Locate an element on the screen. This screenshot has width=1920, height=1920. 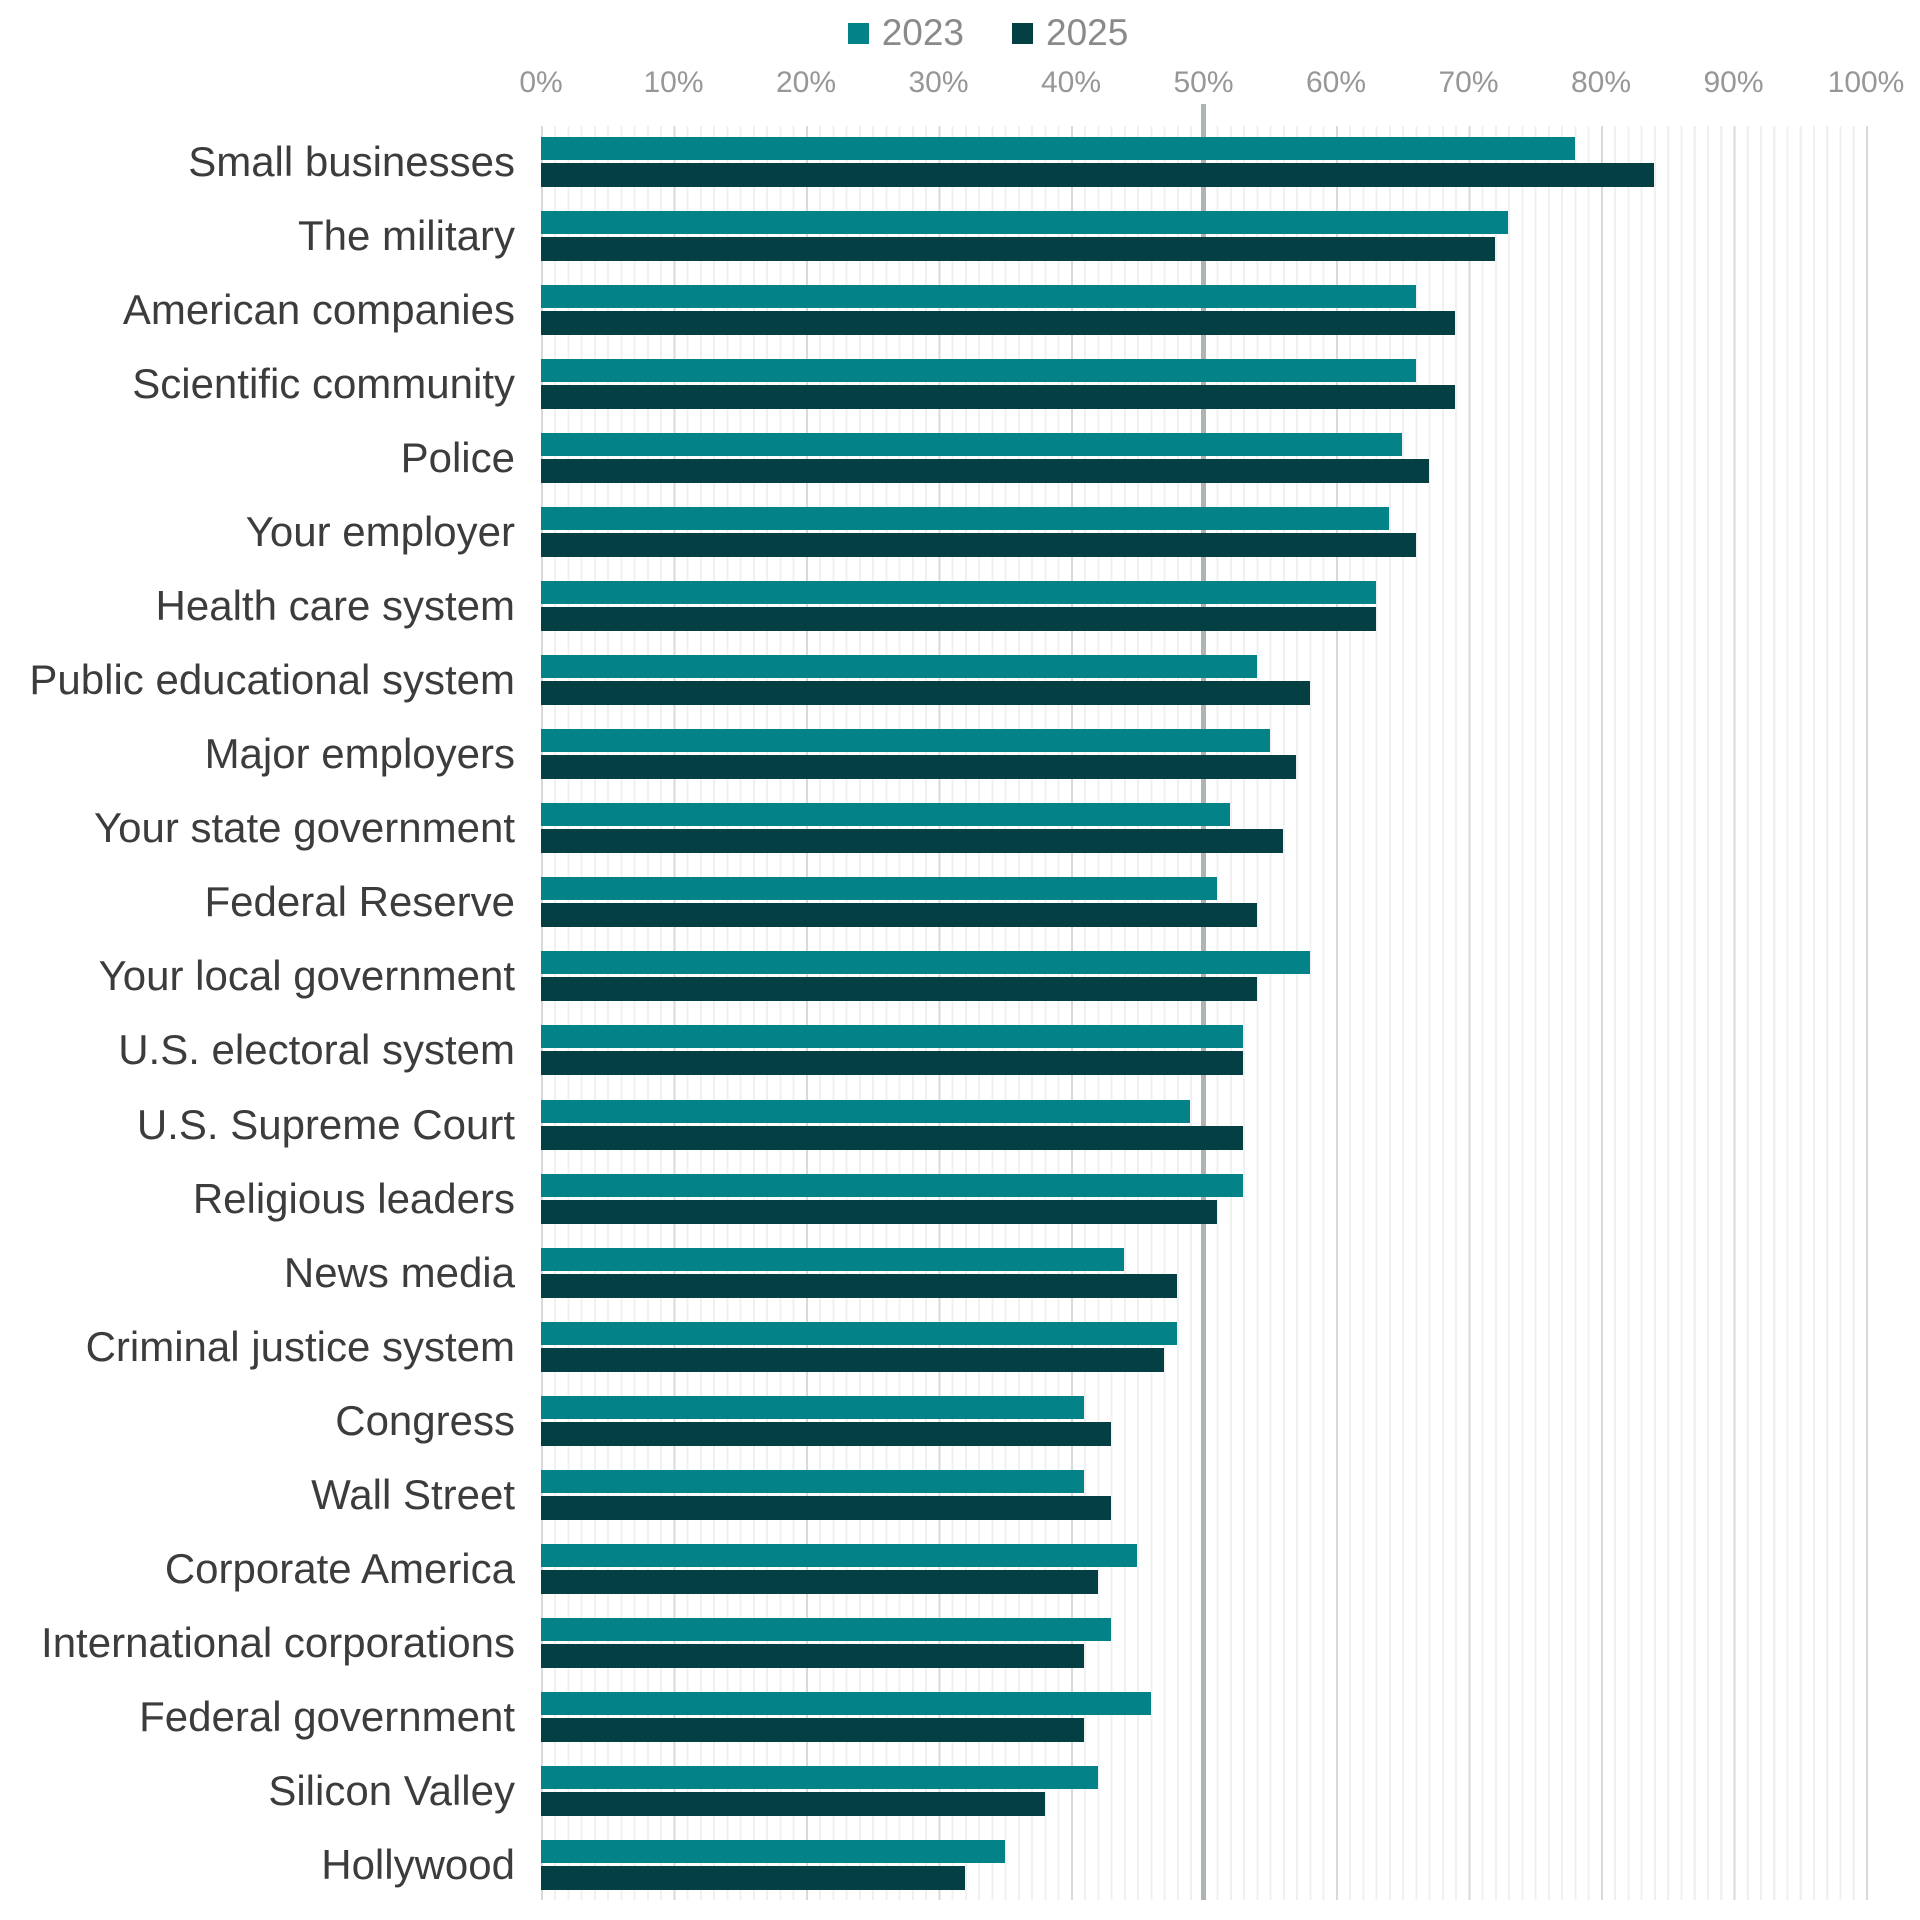
chart-row: Religious leaders is located at coordinates (960, 1199).